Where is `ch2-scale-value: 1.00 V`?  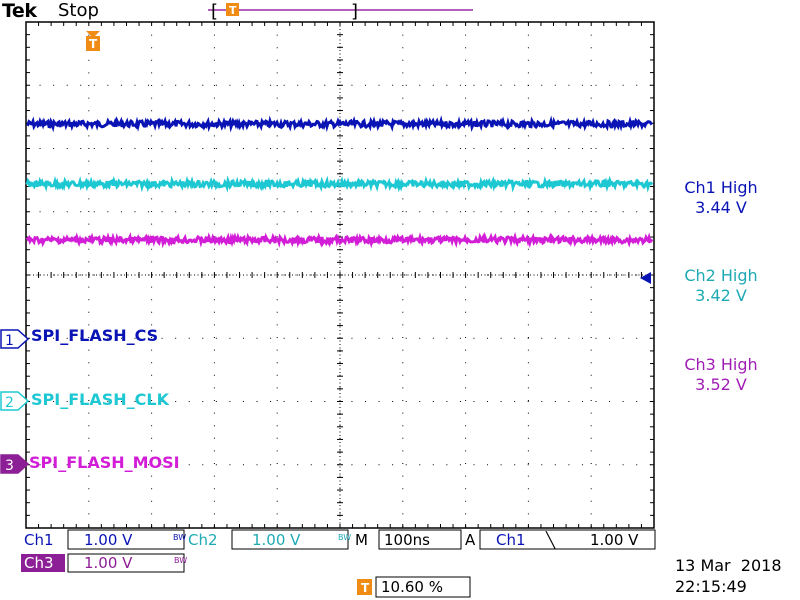
ch2-scale-value: 1.00 V is located at coordinates (276, 540).